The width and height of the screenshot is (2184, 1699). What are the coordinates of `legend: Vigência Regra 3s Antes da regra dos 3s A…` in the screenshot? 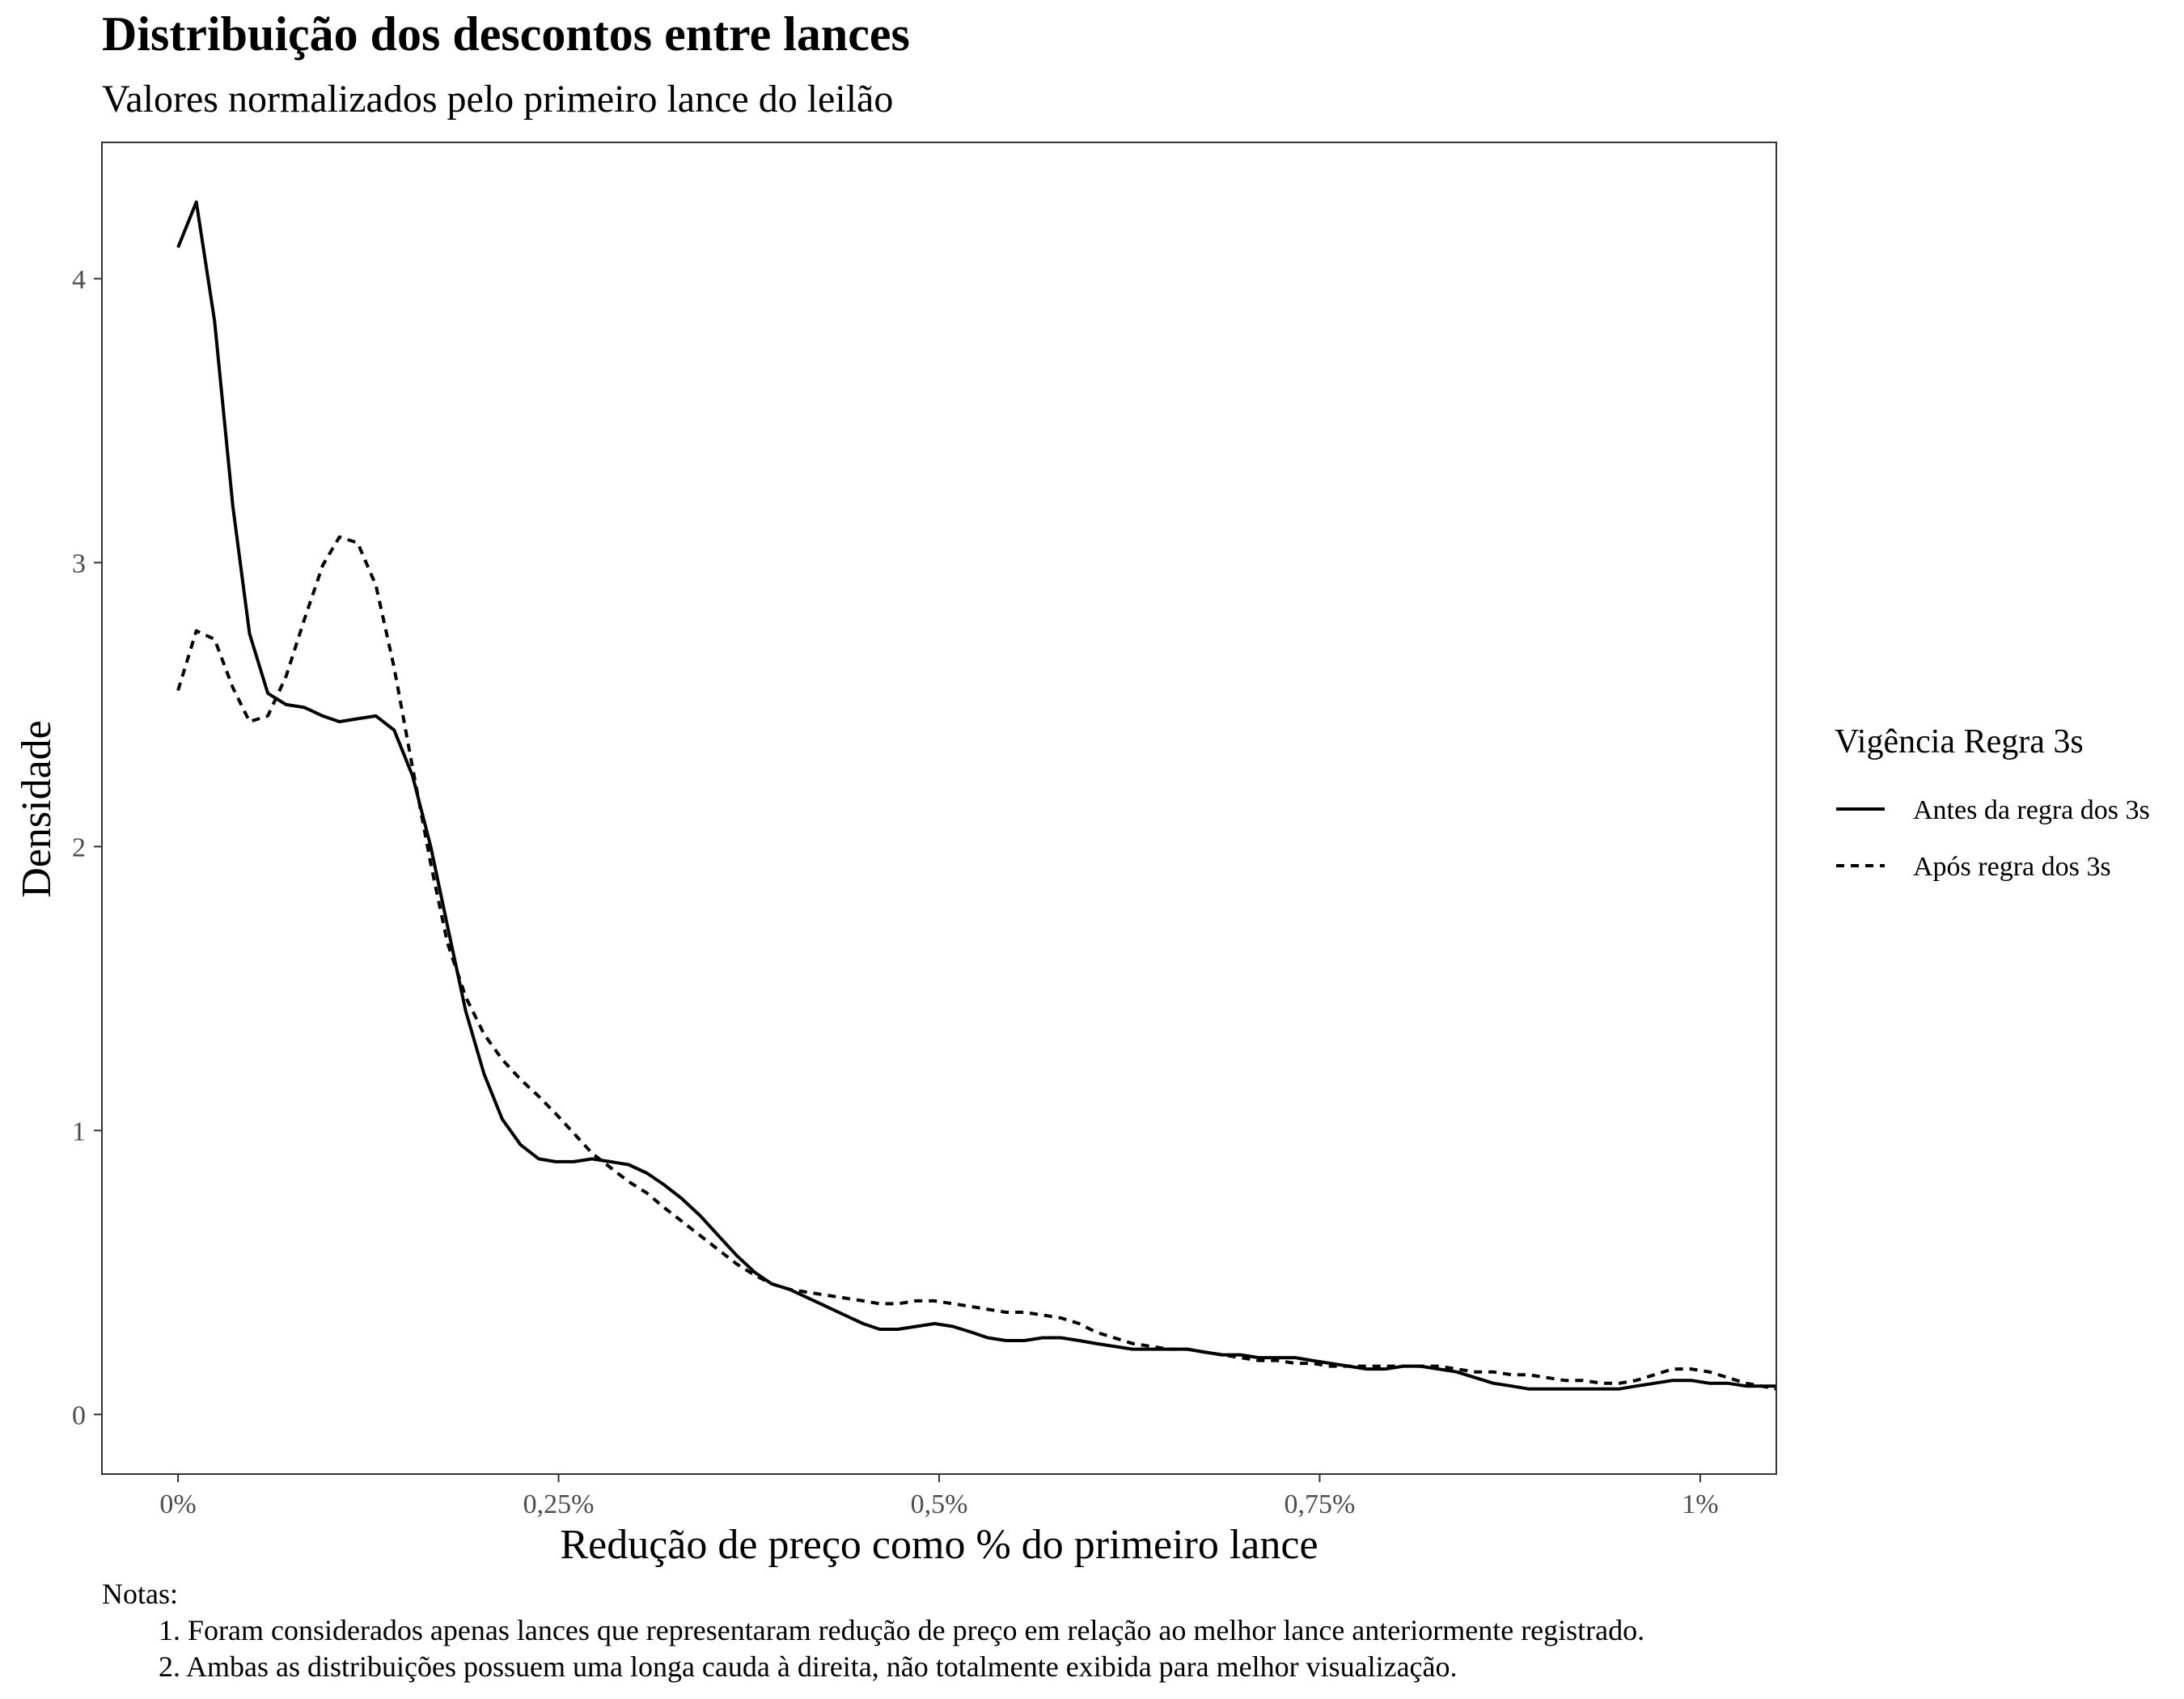 It's located at (1992, 802).